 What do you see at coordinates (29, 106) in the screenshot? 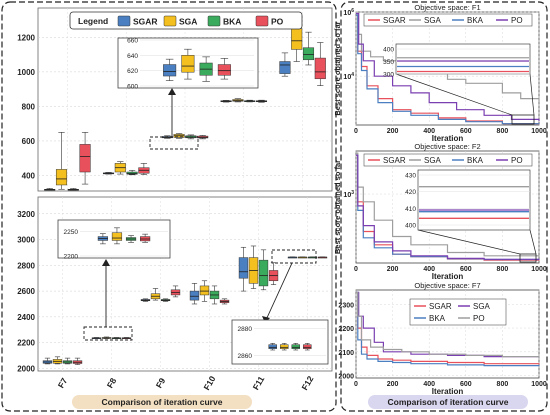
I see `y-tick-label: 800` at bounding box center [29, 106].